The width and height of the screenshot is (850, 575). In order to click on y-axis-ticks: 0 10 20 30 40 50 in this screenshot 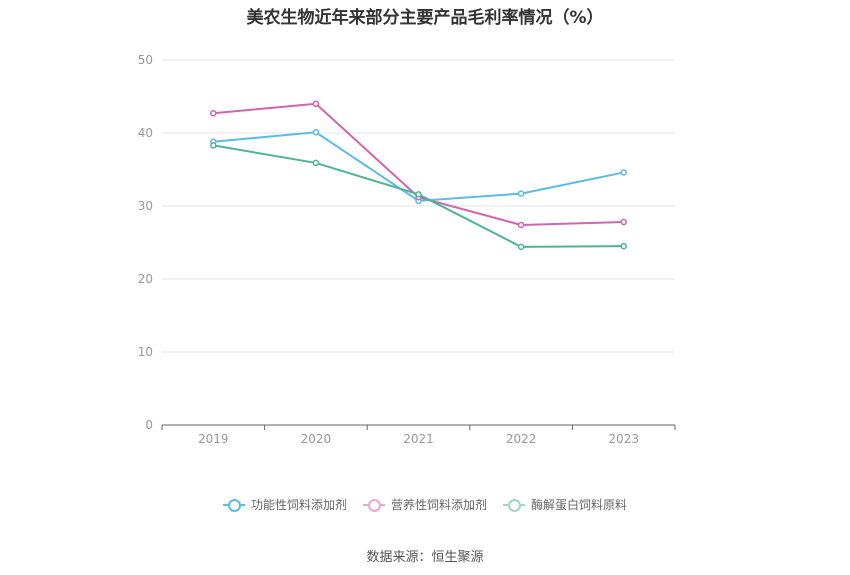, I will do `click(145, 242)`.